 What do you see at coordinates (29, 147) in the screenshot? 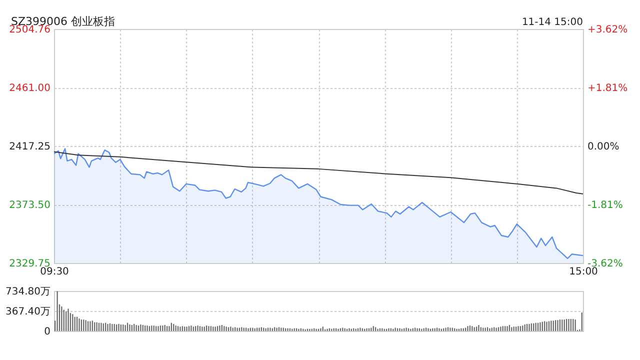
I see `y-tick-label: 2417.25` at bounding box center [29, 147].